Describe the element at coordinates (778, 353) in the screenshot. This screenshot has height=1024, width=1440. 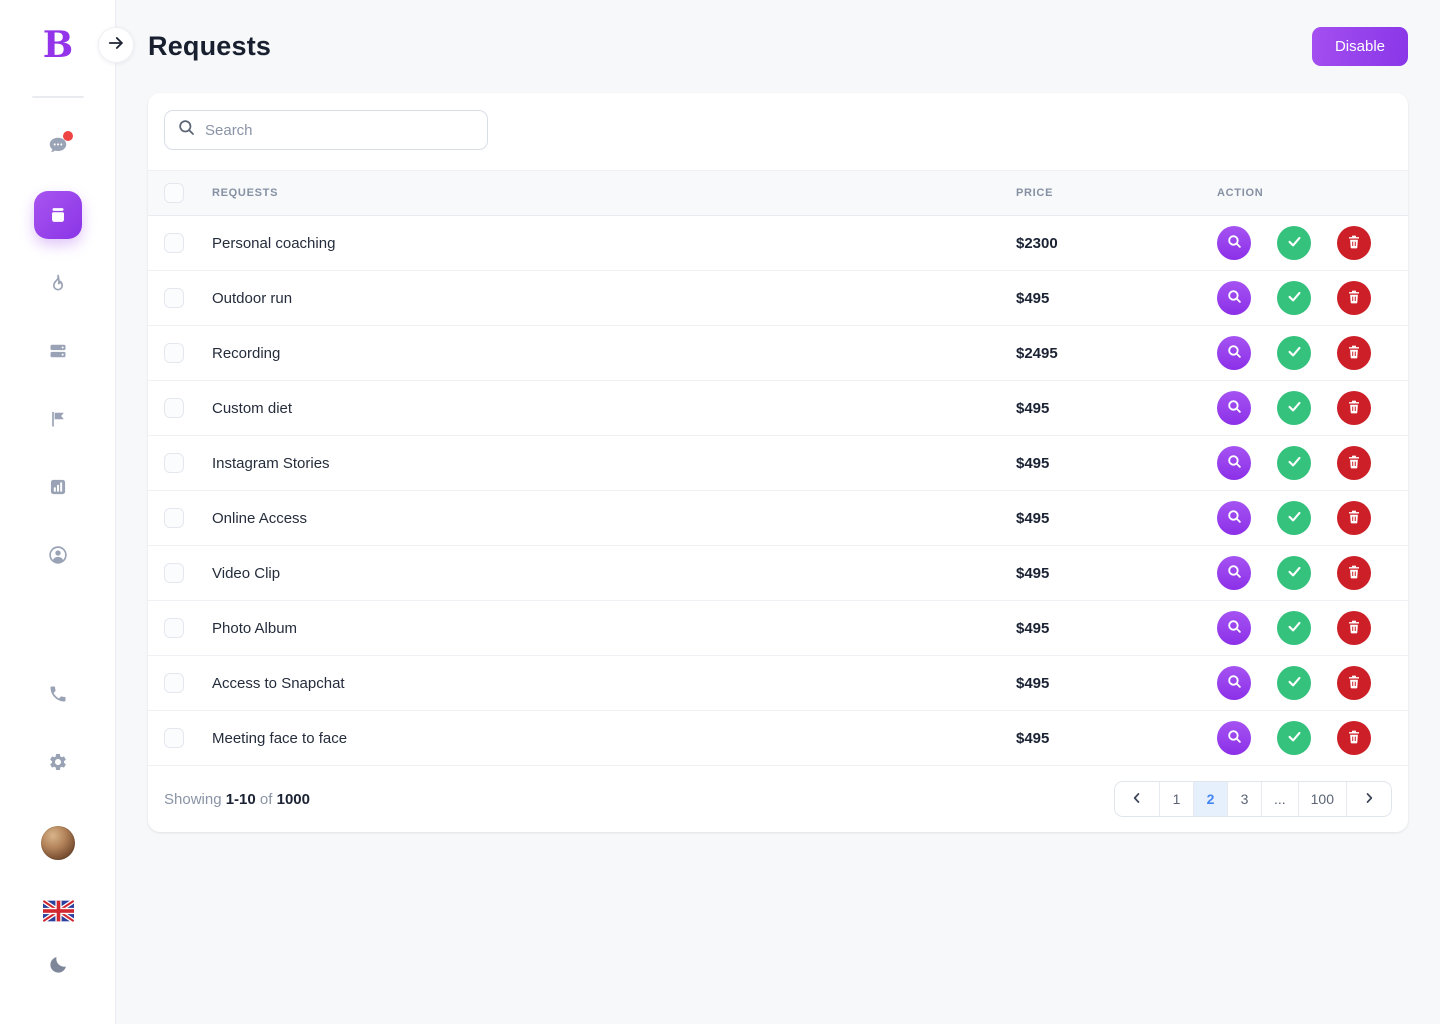
I see `table-row: Recording $2495` at that location.